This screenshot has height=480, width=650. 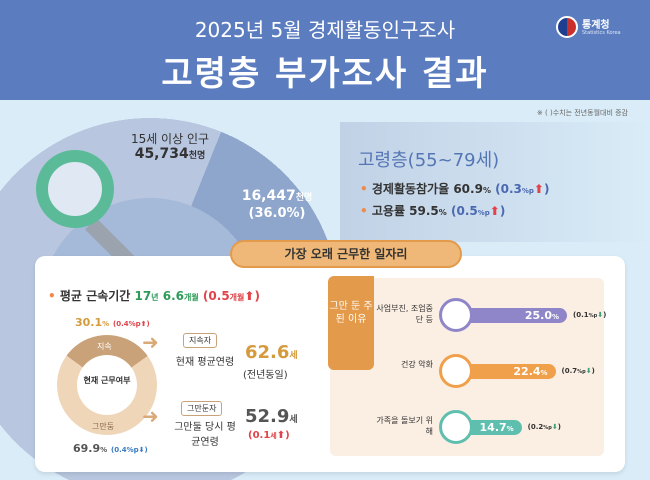 What do you see at coordinates (205, 362) in the screenshot?
I see `continuing-age-label: 현재 평균연령` at bounding box center [205, 362].